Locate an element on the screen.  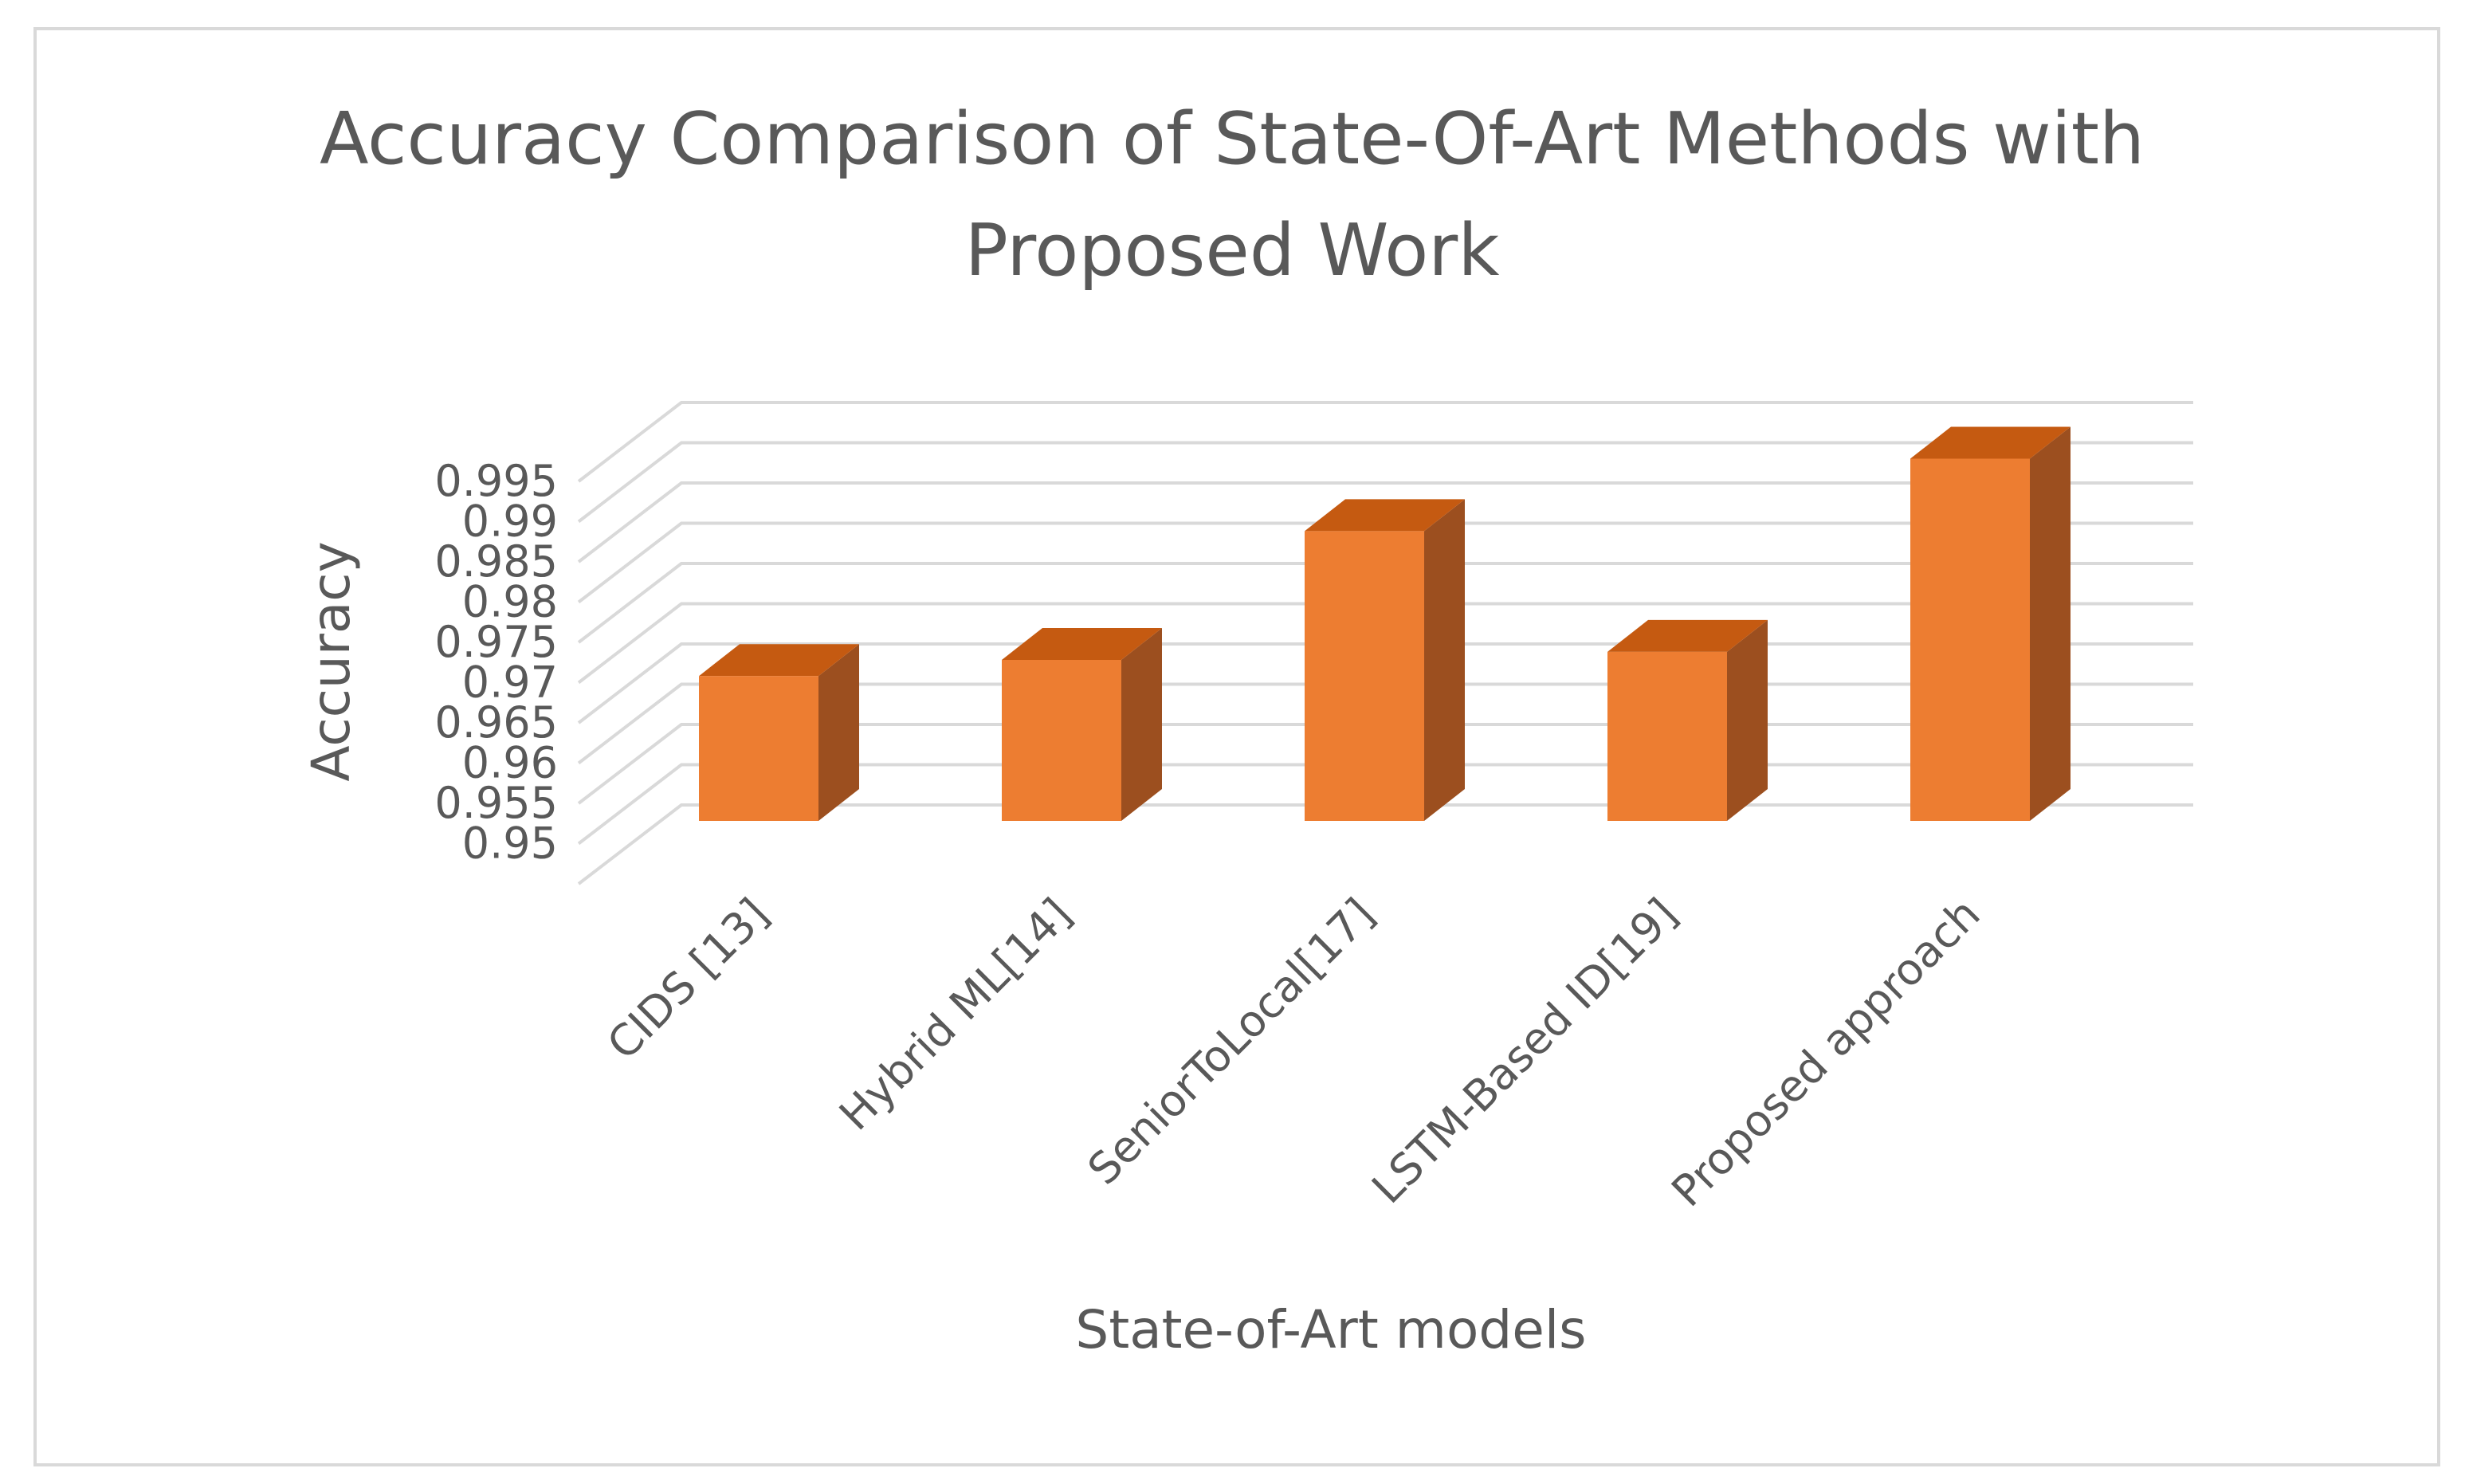
x-axis-title: State-of-Art models is located at coordinates (1330, 1329).